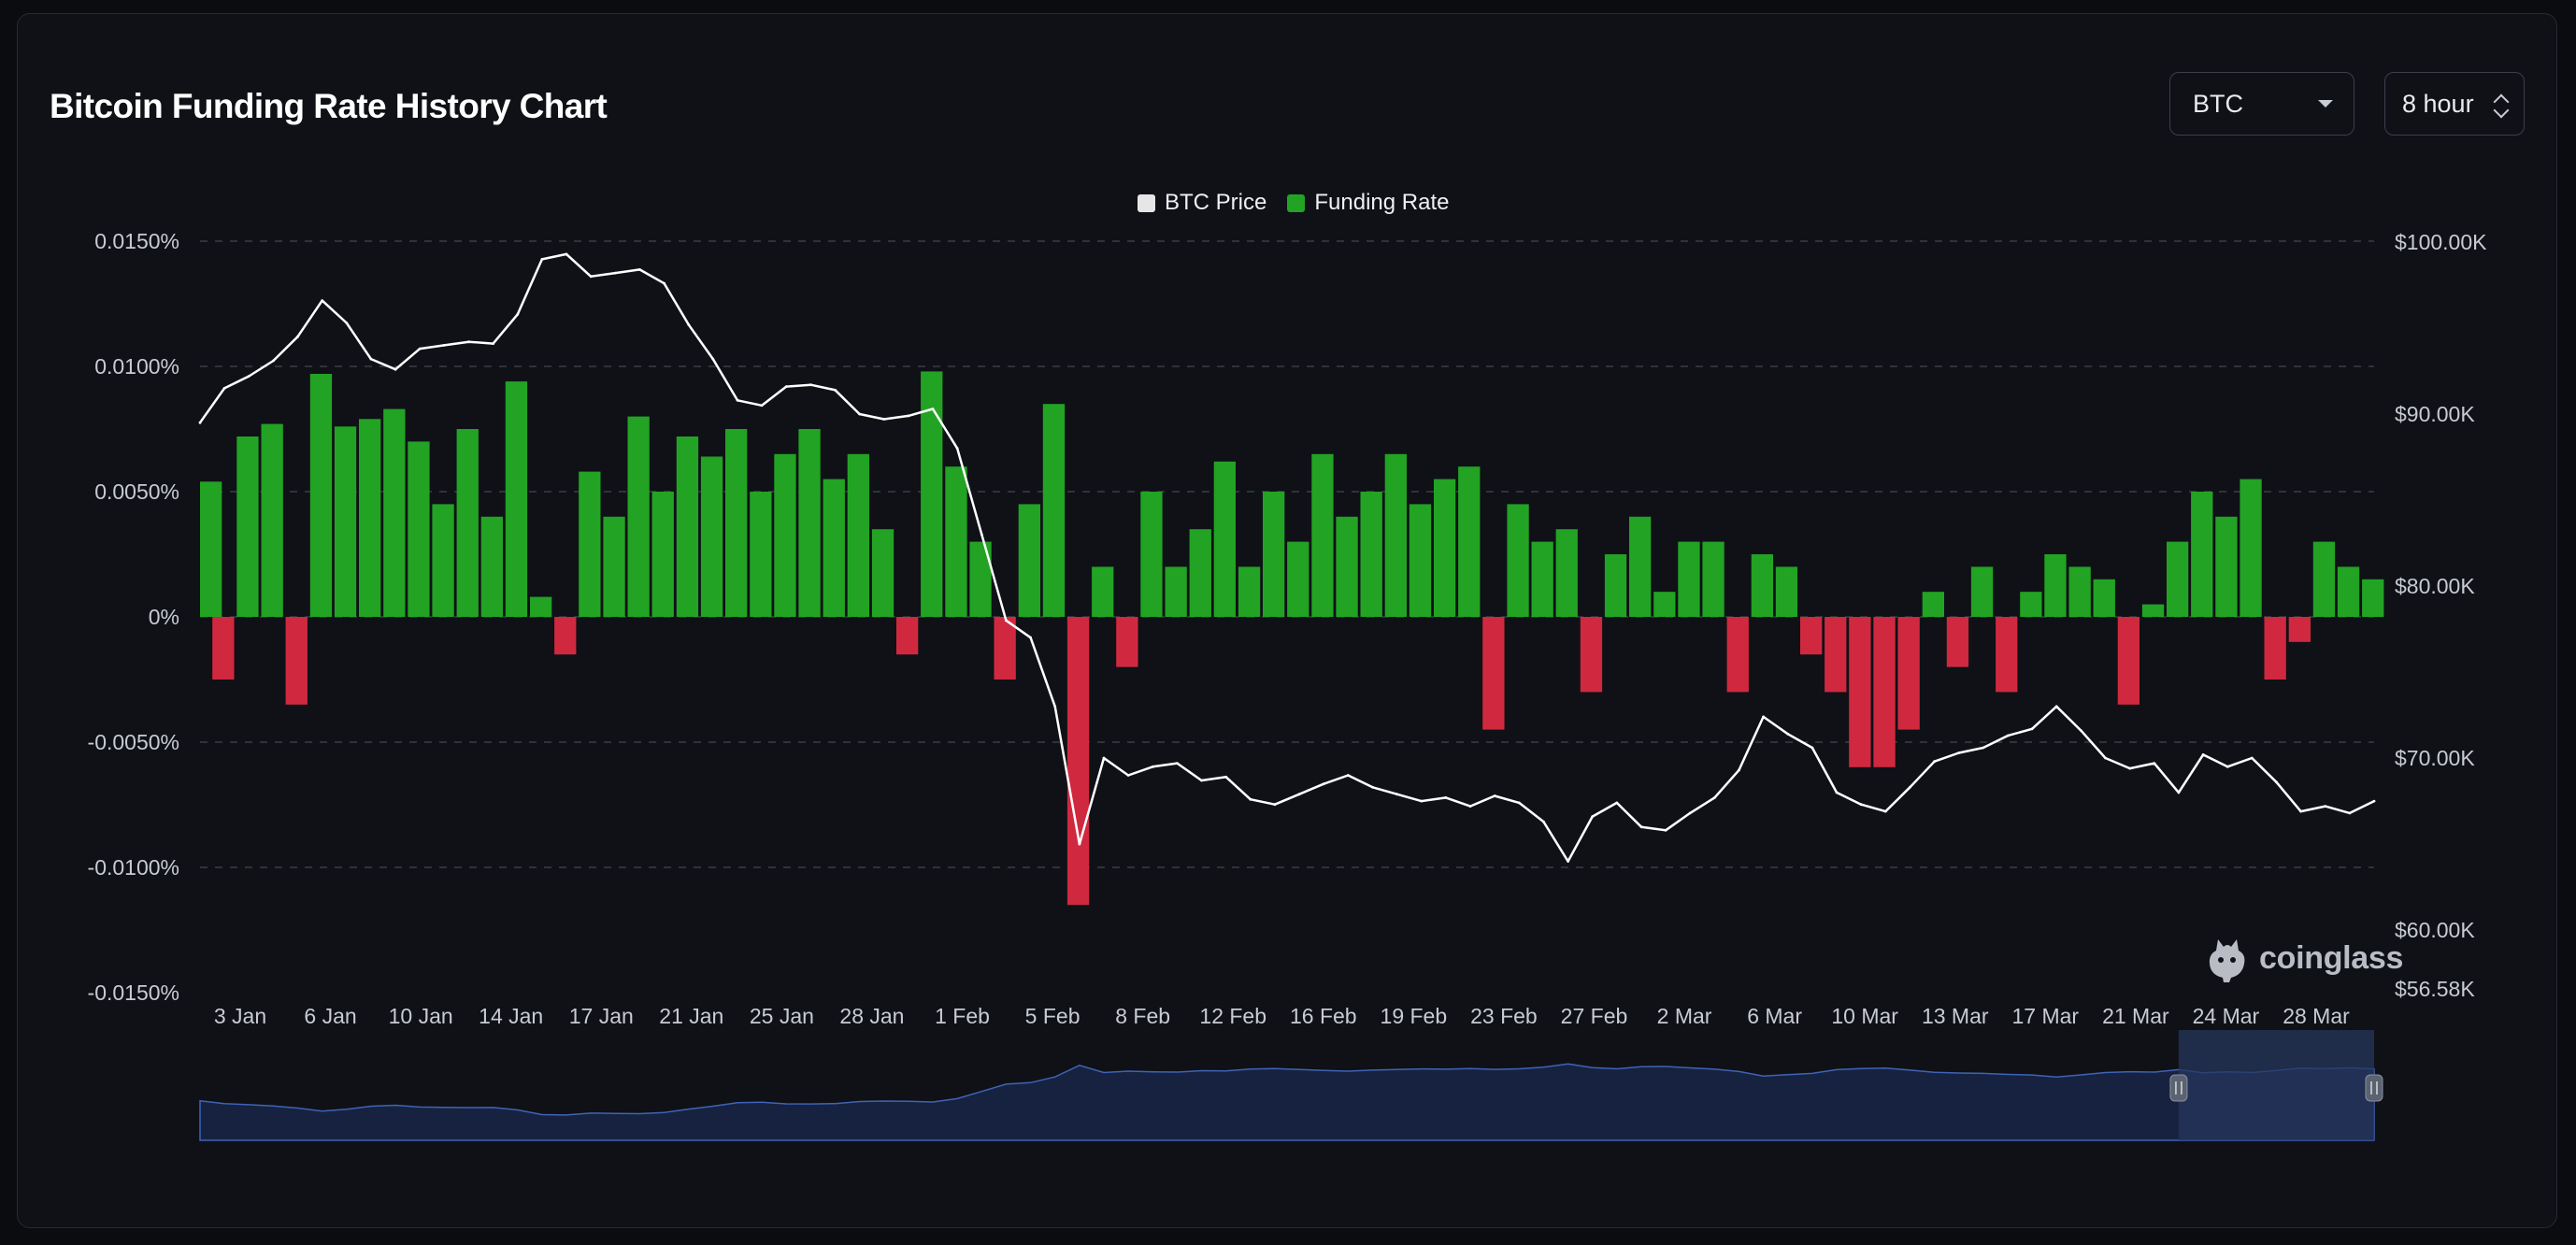 The height and width of the screenshot is (1245, 2576). Describe the element at coordinates (1955, 1016) in the screenshot. I see `x-tick-label: 13 Mar` at that location.